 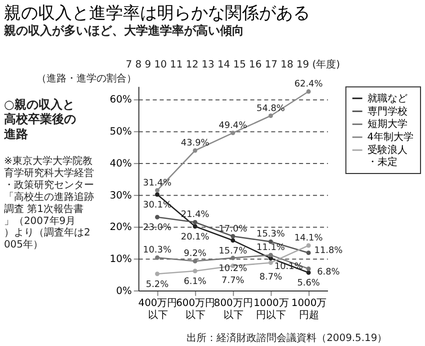 What do you see at coordinates (387, 111) in the screenshot?
I see `legend-label: 専門学校` at bounding box center [387, 111].